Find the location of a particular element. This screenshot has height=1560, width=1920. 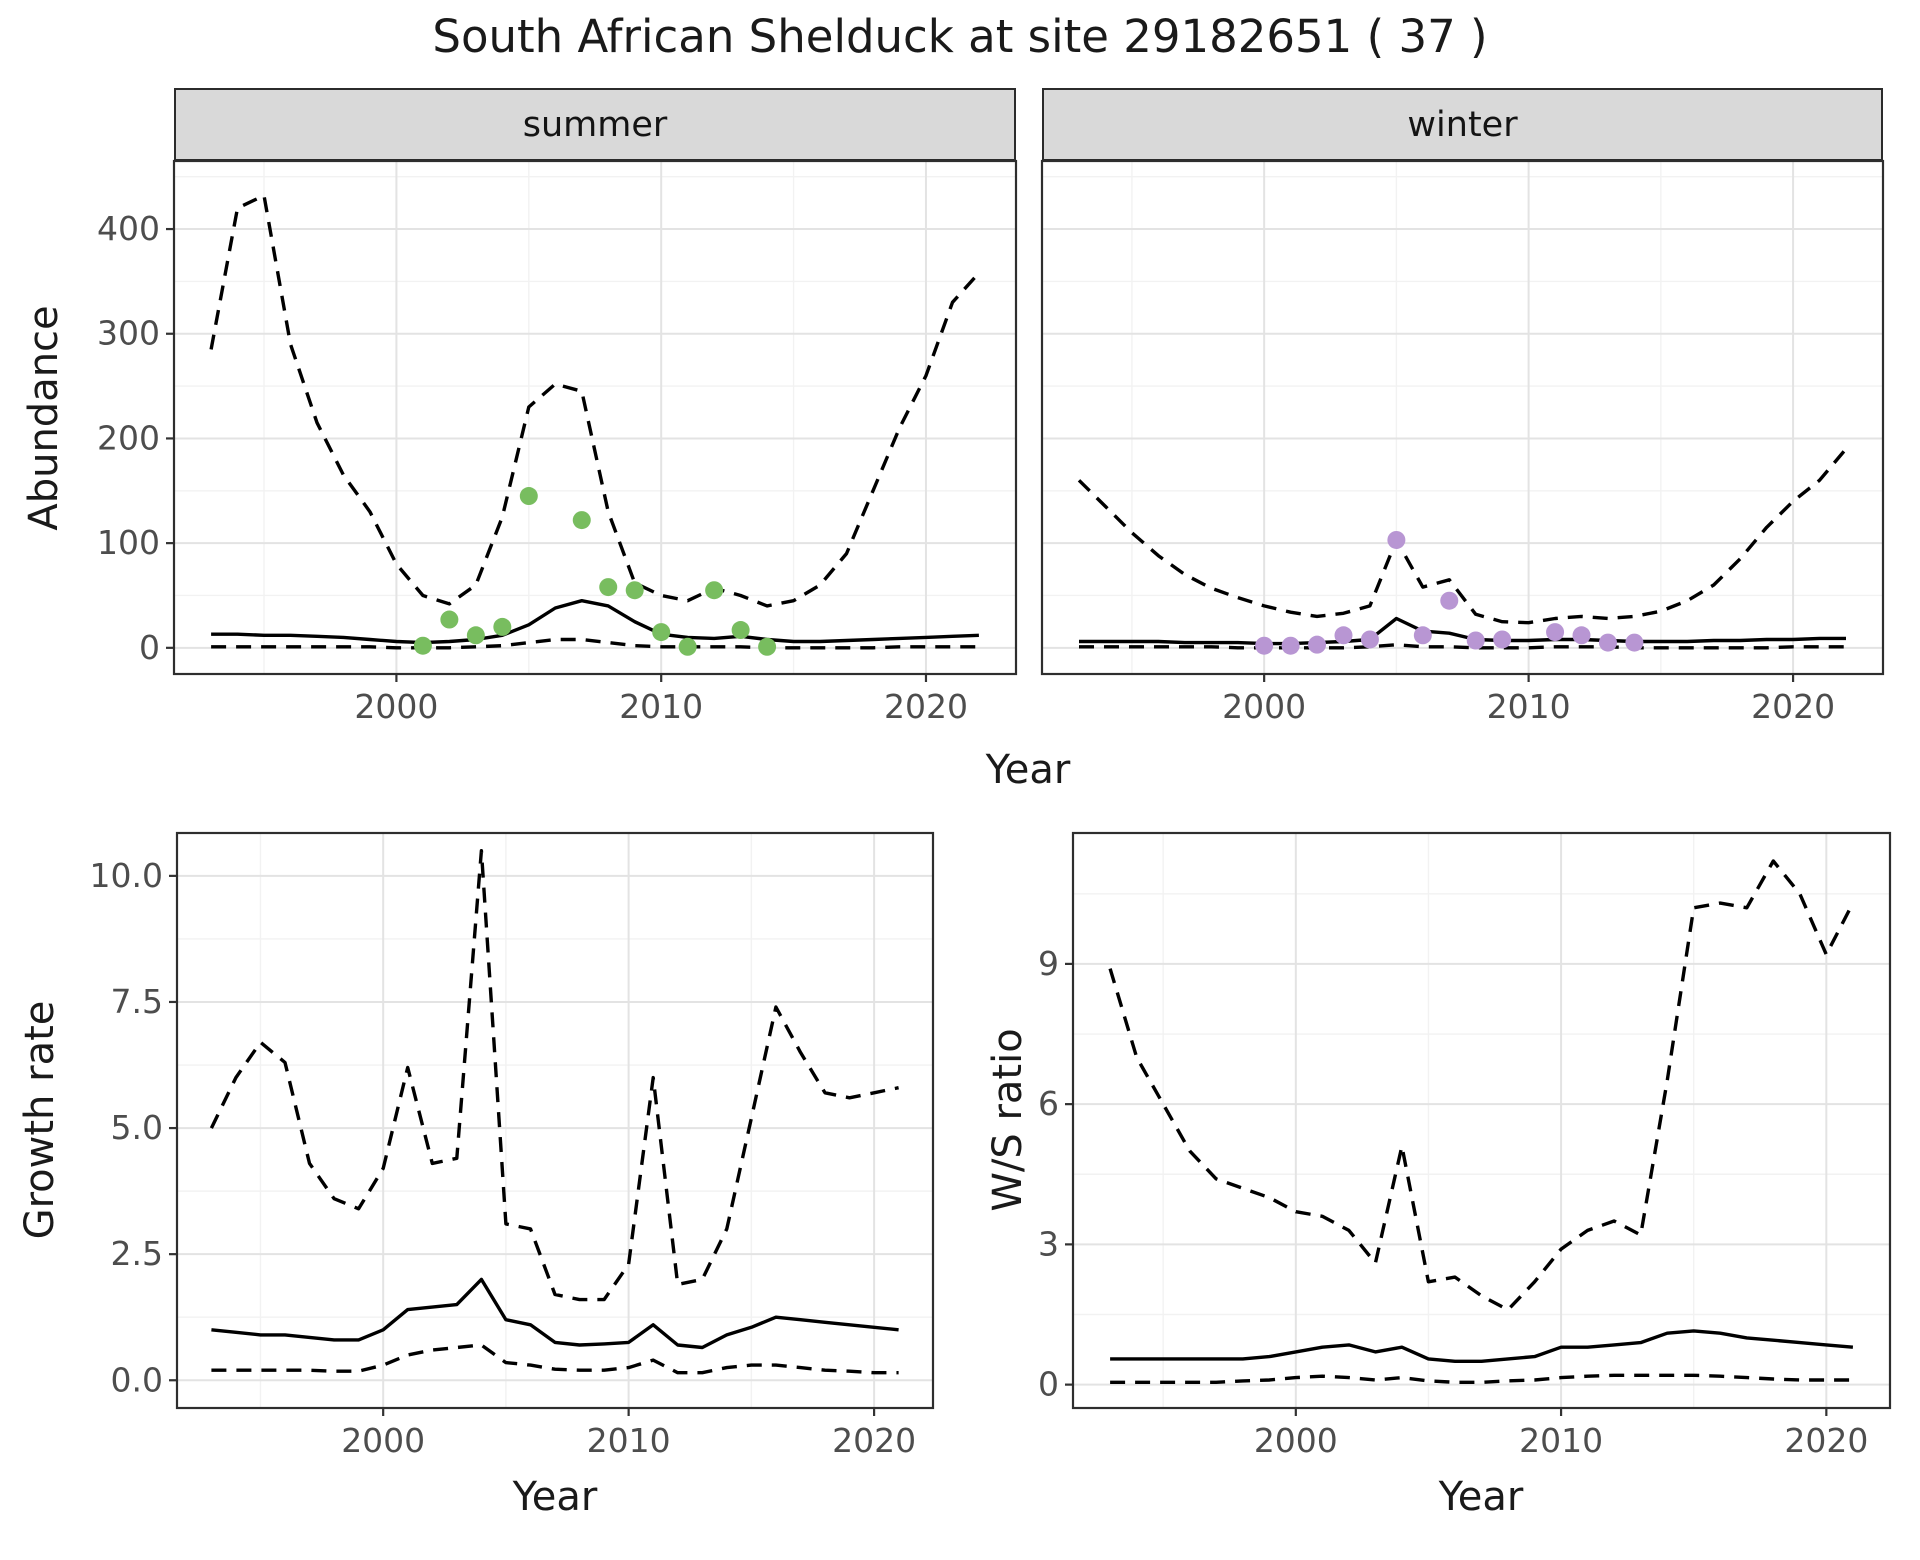

abundance-winter-x-tick-label: 2000 is located at coordinates (1264, 706).